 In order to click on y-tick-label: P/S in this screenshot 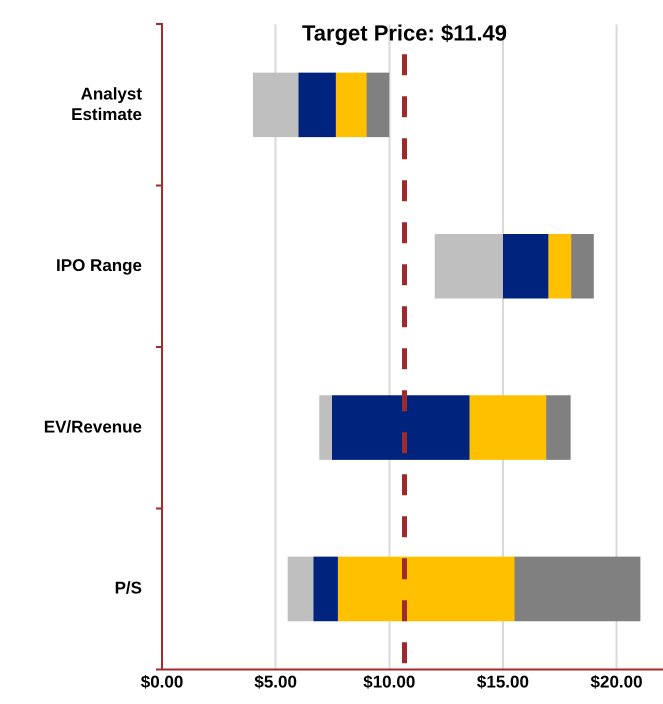, I will do `click(128, 588)`.